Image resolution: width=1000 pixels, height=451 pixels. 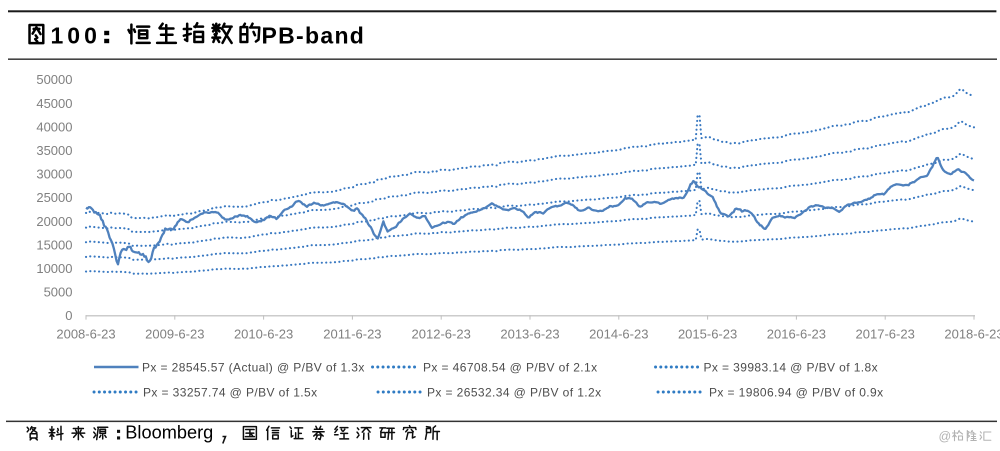 I want to click on svg-text: 2017-6-23, so click(x=885, y=334).